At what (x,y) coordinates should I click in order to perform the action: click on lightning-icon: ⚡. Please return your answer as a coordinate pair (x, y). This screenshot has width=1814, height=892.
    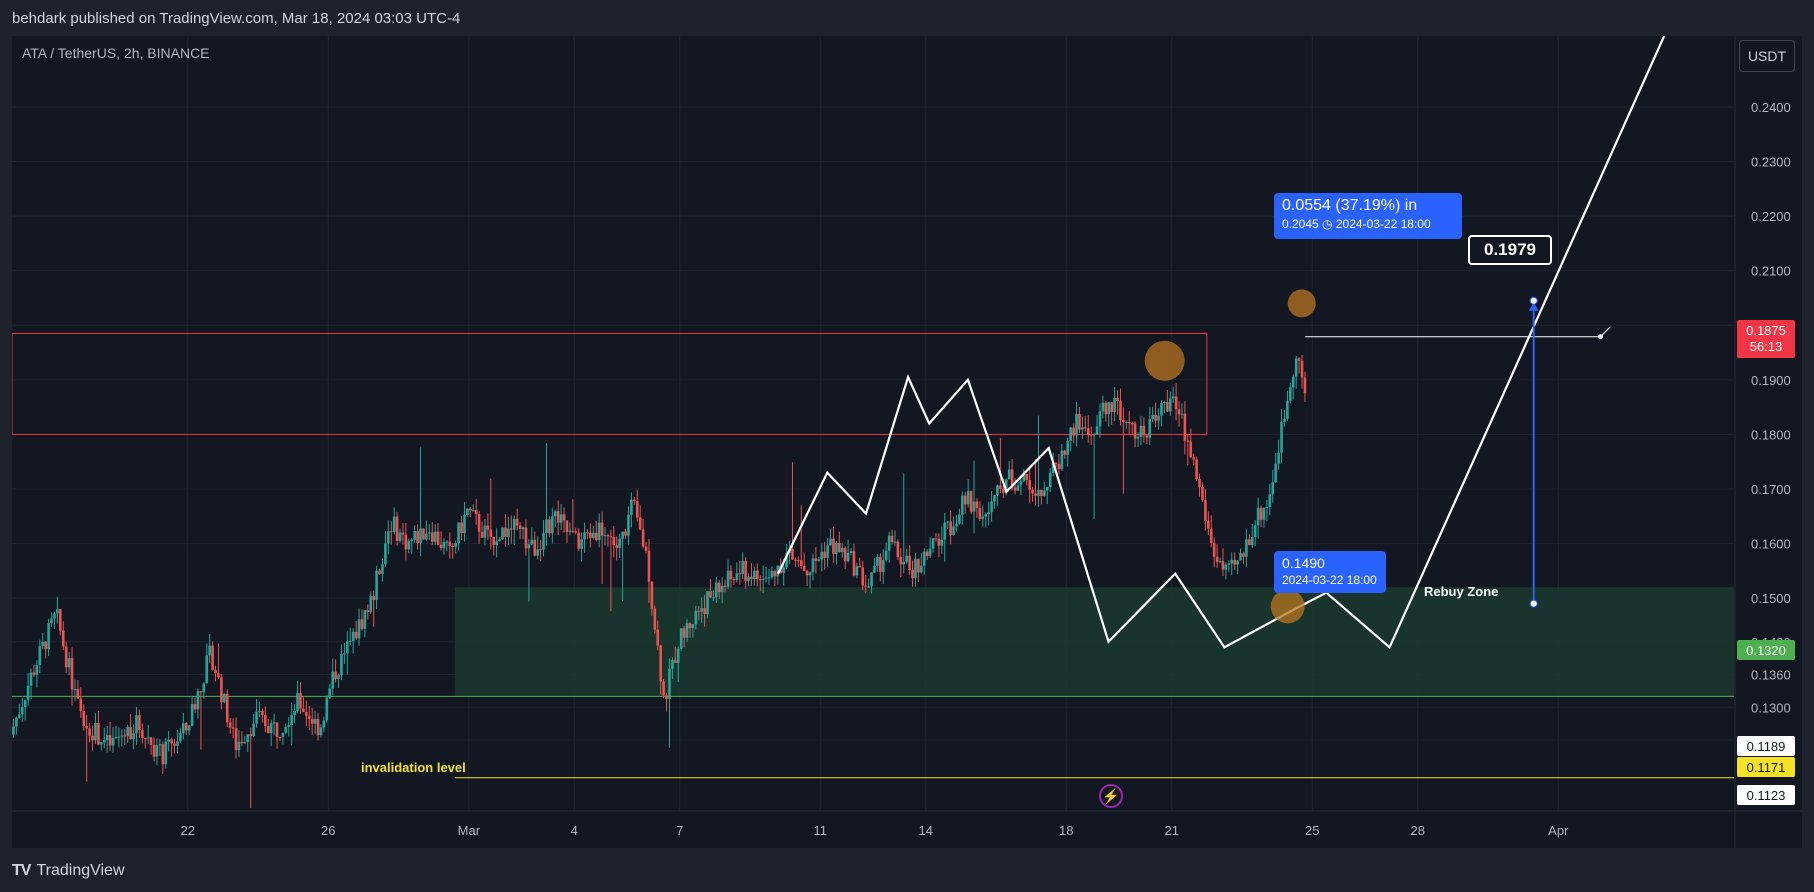
    Looking at the image, I should click on (1111, 796).